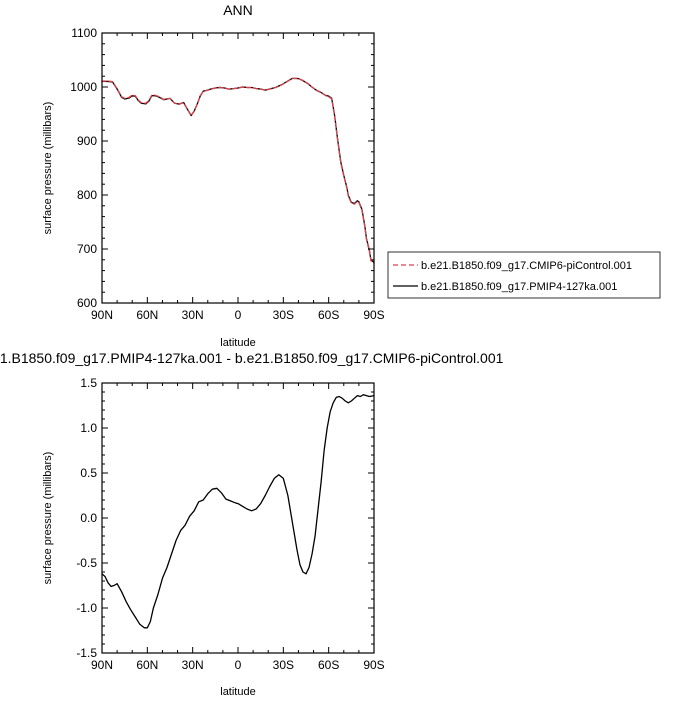  Describe the element at coordinates (88, 428) in the screenshot. I see `bottom-ytick-label: 1.0` at that location.